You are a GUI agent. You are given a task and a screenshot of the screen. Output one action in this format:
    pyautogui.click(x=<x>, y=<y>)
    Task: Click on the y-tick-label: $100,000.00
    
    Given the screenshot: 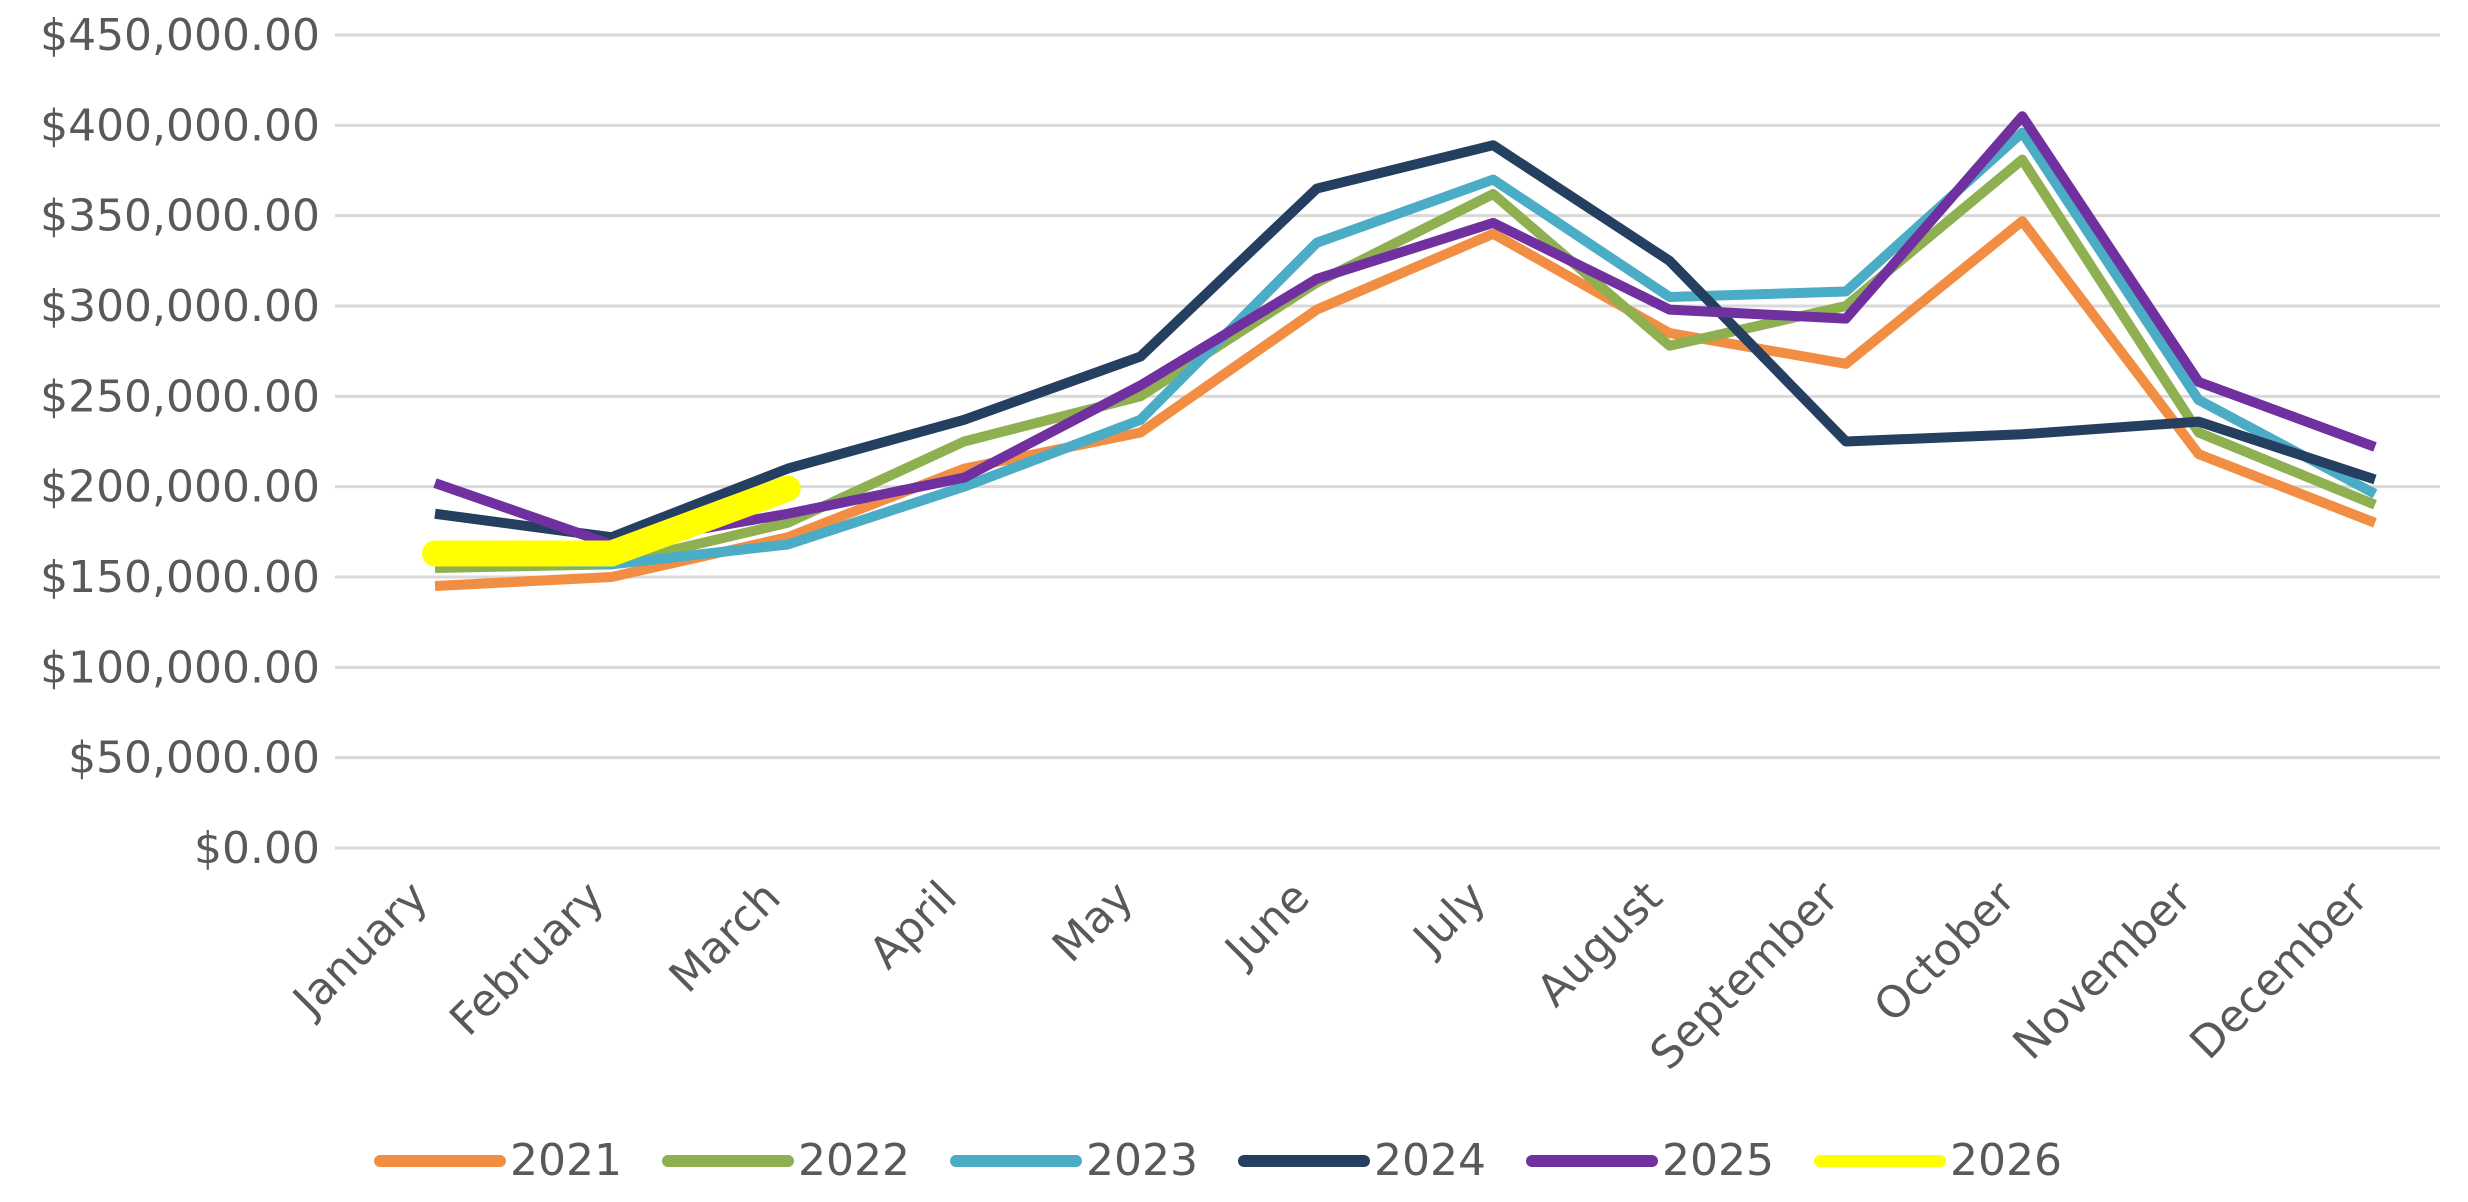 What is the action you would take?
    pyautogui.click(x=180, y=667)
    